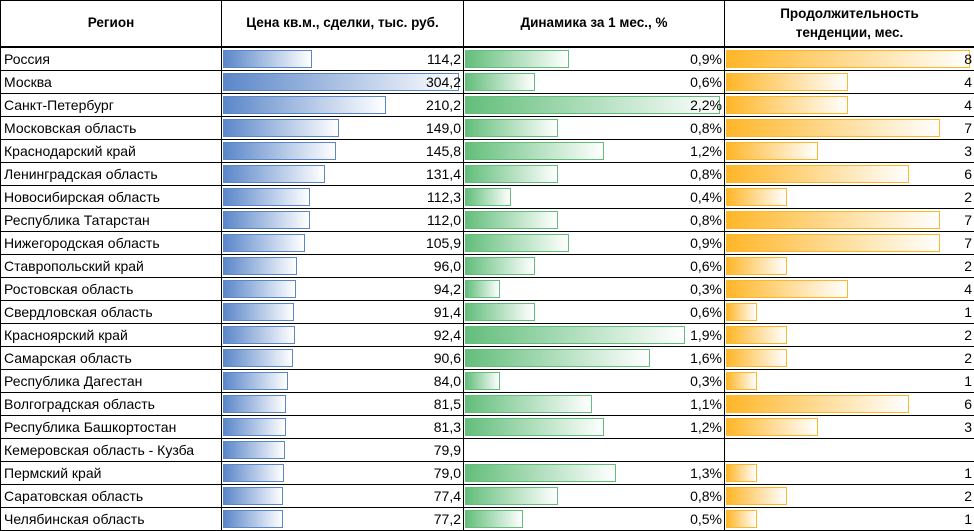  I want to click on header-region: Регион, so click(111, 24).